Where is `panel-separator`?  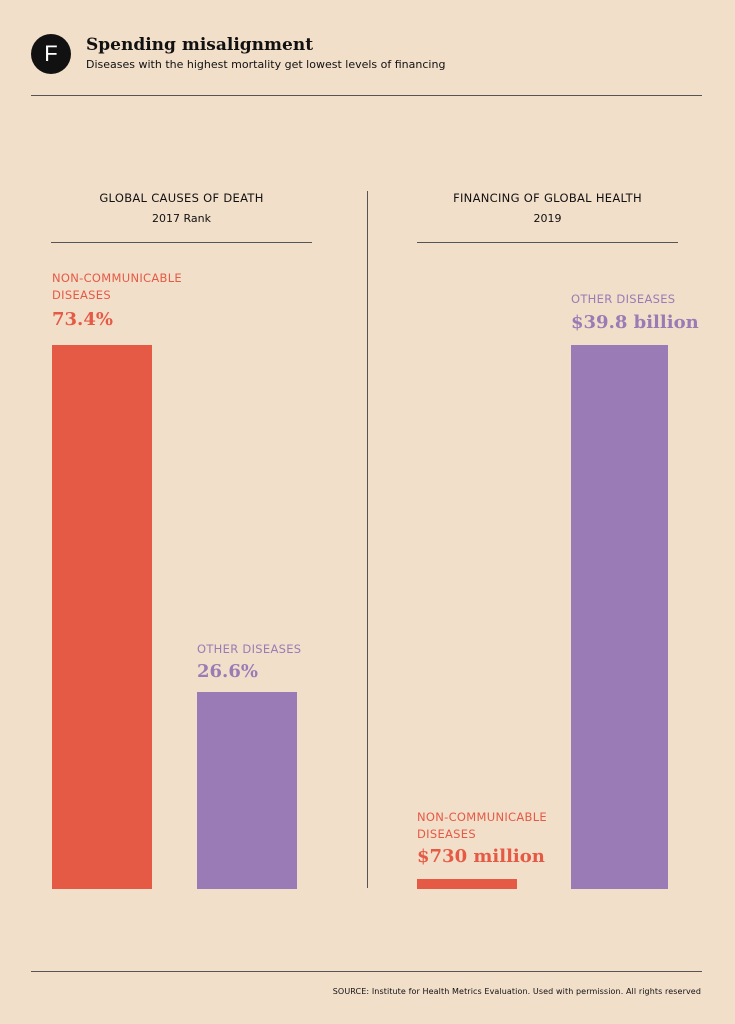
panel-separator is located at coordinates (367, 539).